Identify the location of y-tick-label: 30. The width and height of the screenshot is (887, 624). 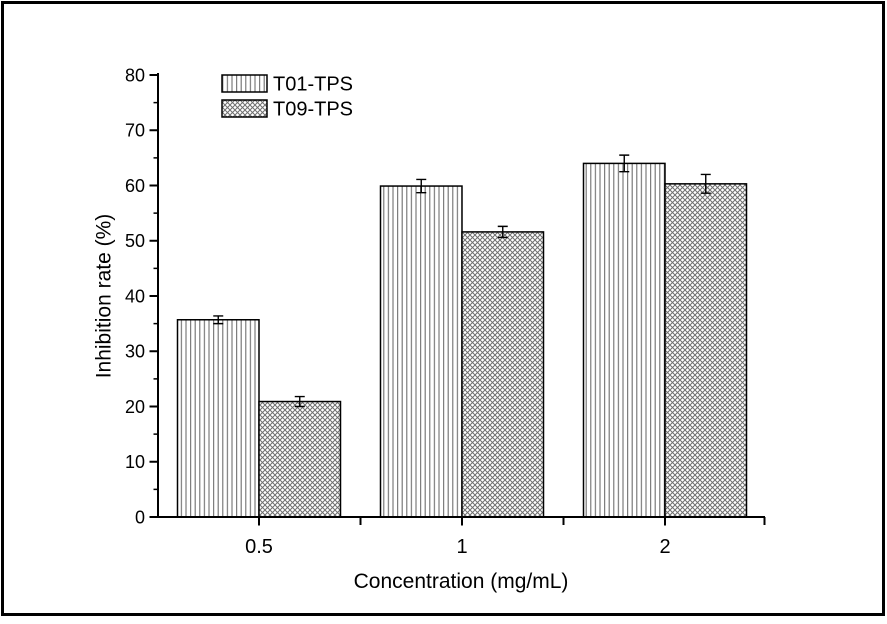
(135, 352).